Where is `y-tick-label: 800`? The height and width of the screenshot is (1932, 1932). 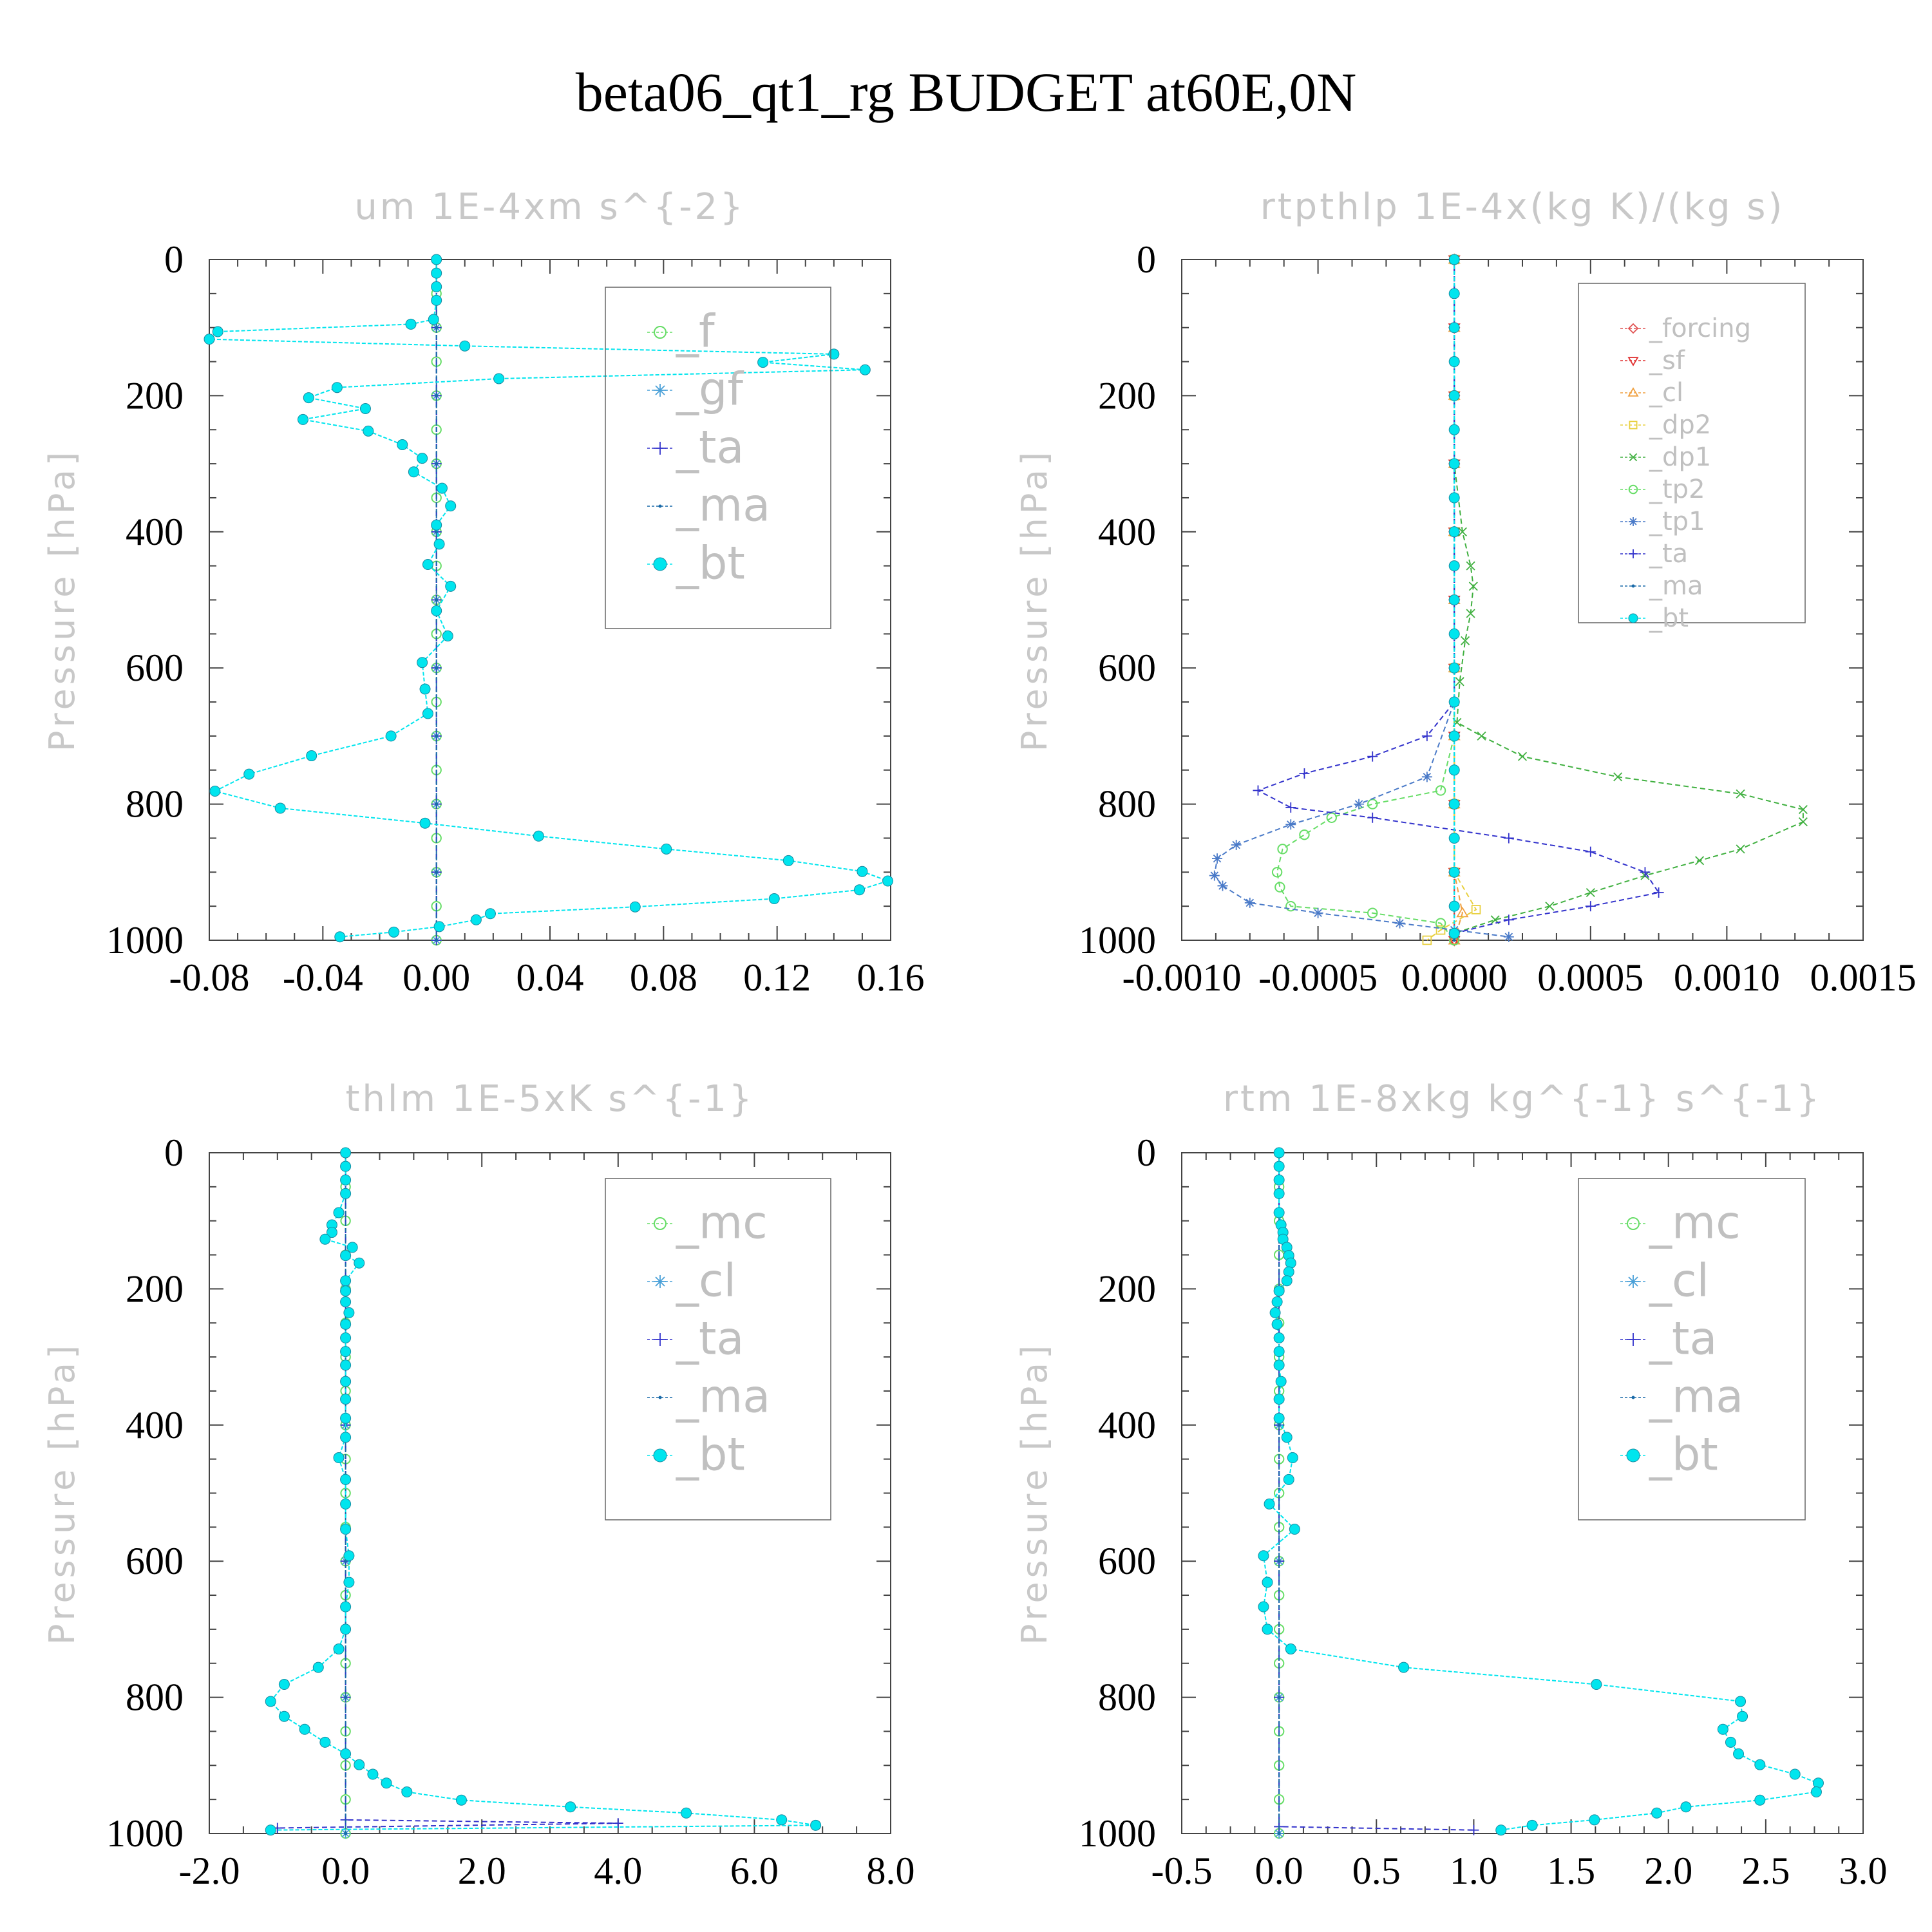 y-tick-label: 800 is located at coordinates (155, 1698).